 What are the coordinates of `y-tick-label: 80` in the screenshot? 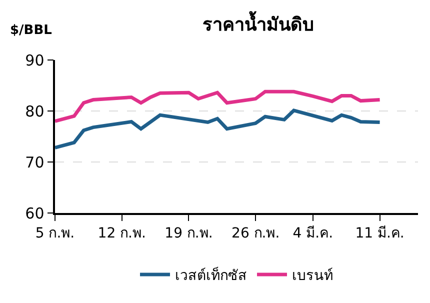 It's located at (34, 111).